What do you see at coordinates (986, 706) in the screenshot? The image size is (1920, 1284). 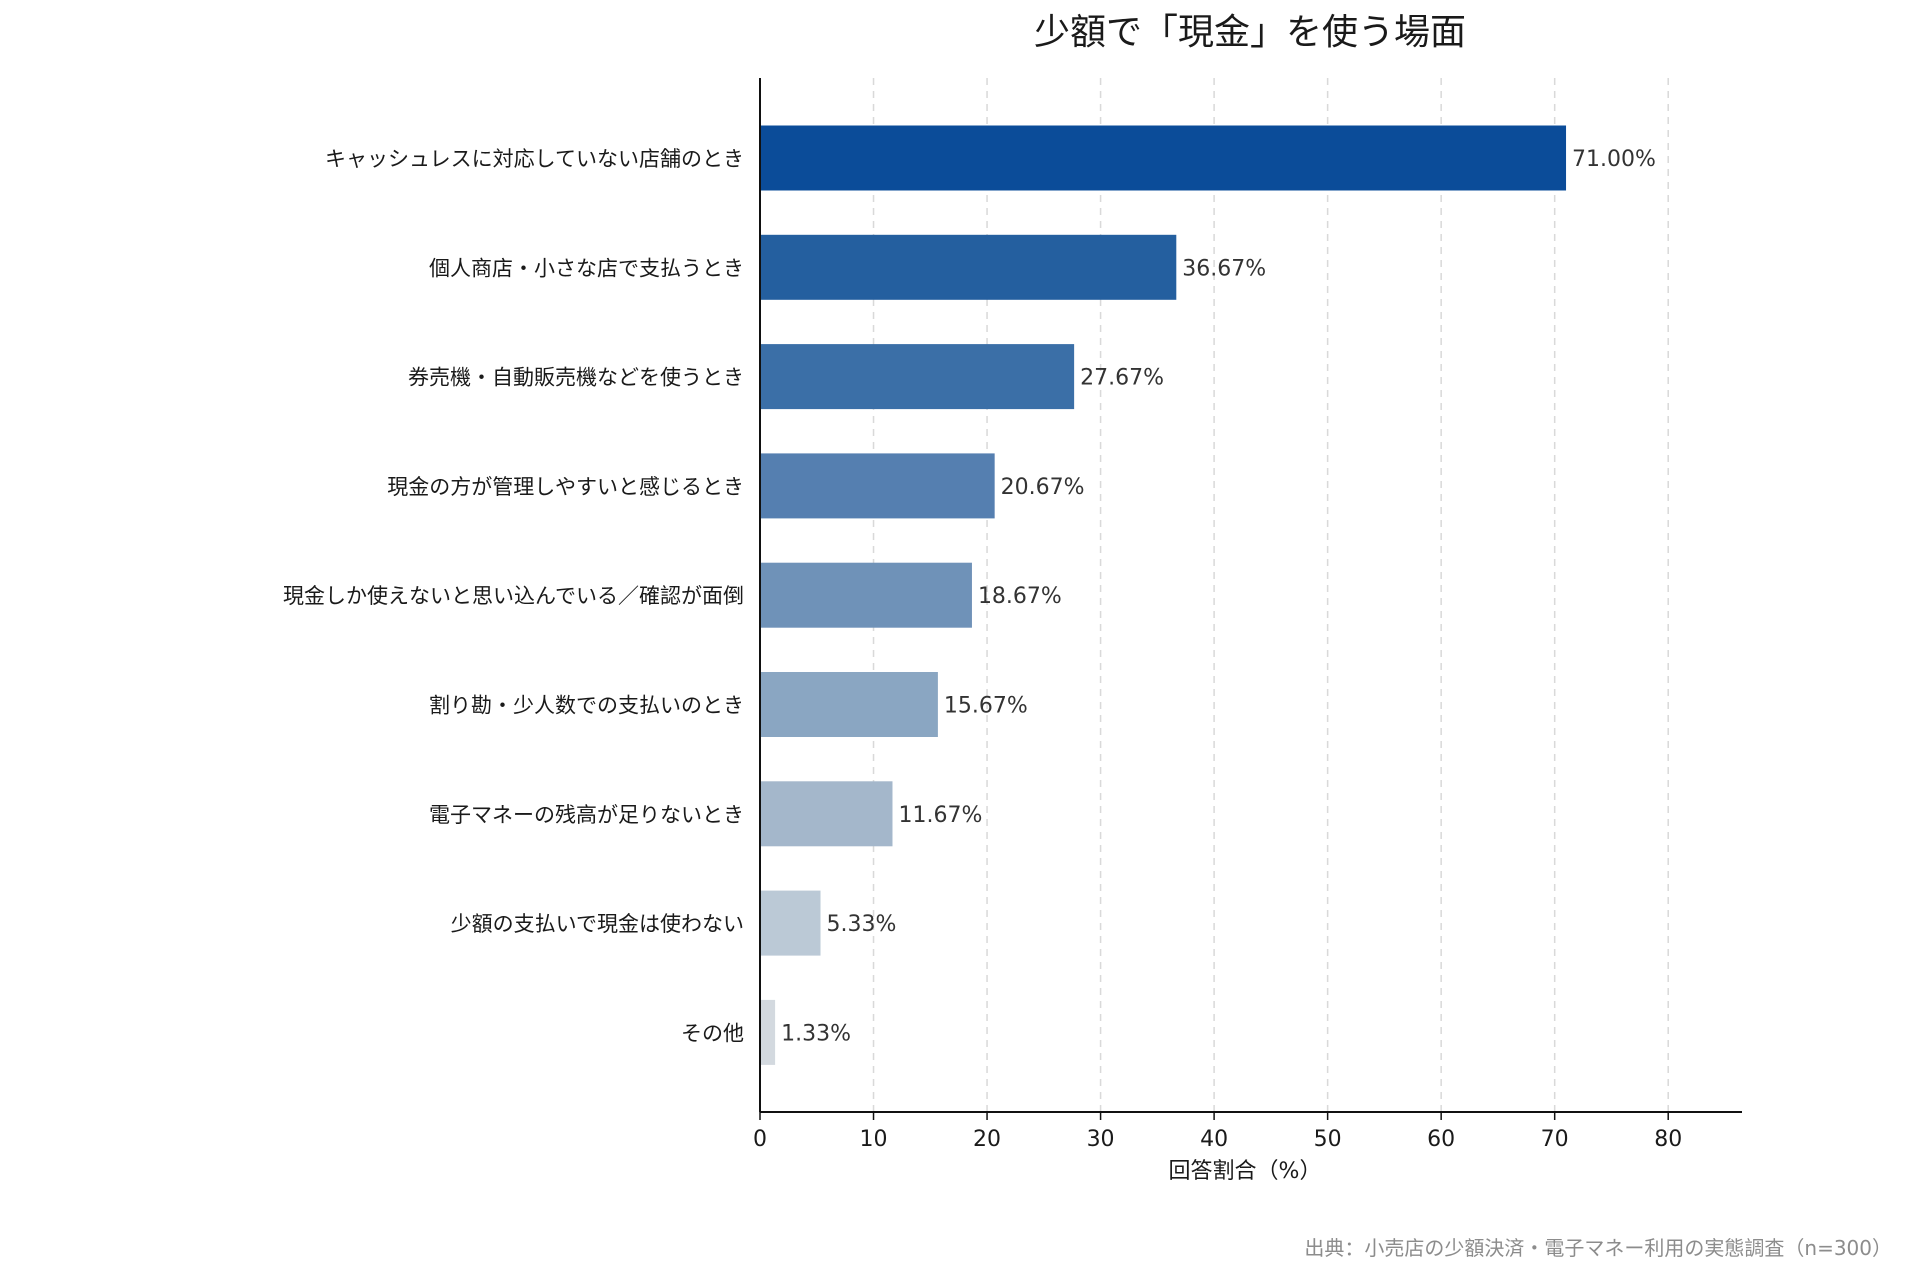 I see `value-label: 15.67%` at bounding box center [986, 706].